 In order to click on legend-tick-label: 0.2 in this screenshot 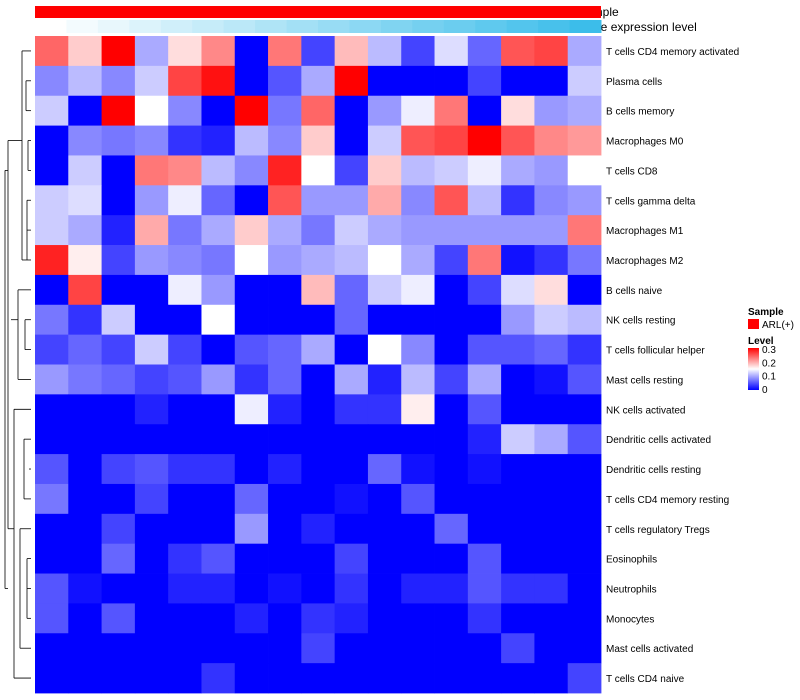, I will do `click(769, 363)`.